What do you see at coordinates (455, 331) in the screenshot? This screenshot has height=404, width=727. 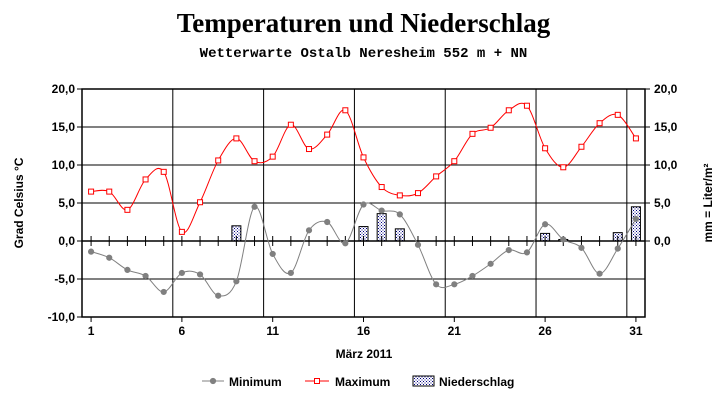 I see `x-tick-label: 21` at bounding box center [455, 331].